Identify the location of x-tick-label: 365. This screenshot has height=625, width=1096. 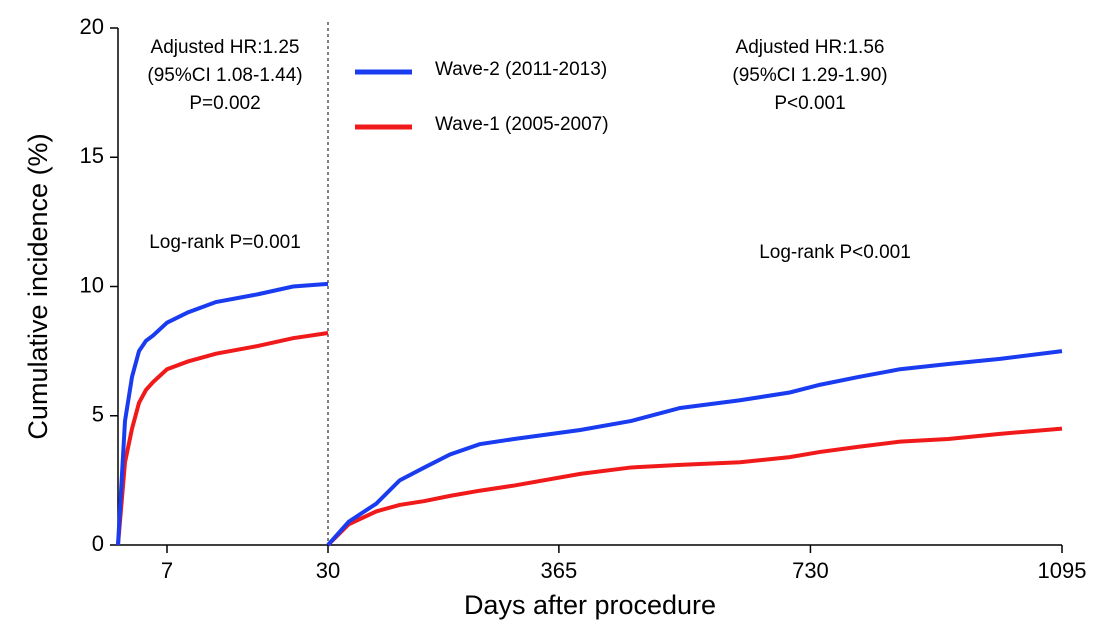
(559, 570).